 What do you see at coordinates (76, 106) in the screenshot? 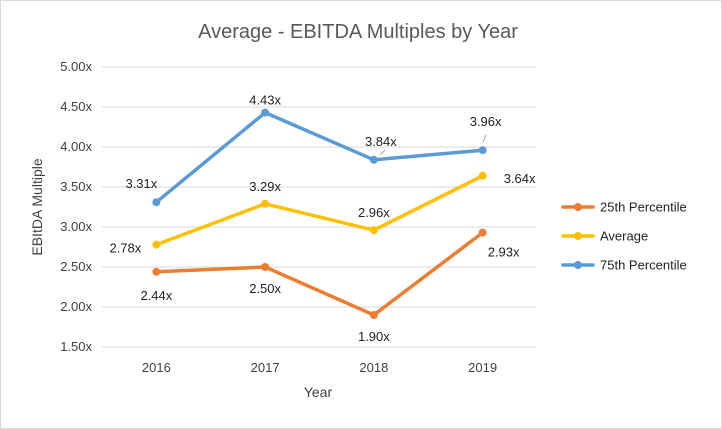
I see `y-tick-label: 4.50x` at bounding box center [76, 106].